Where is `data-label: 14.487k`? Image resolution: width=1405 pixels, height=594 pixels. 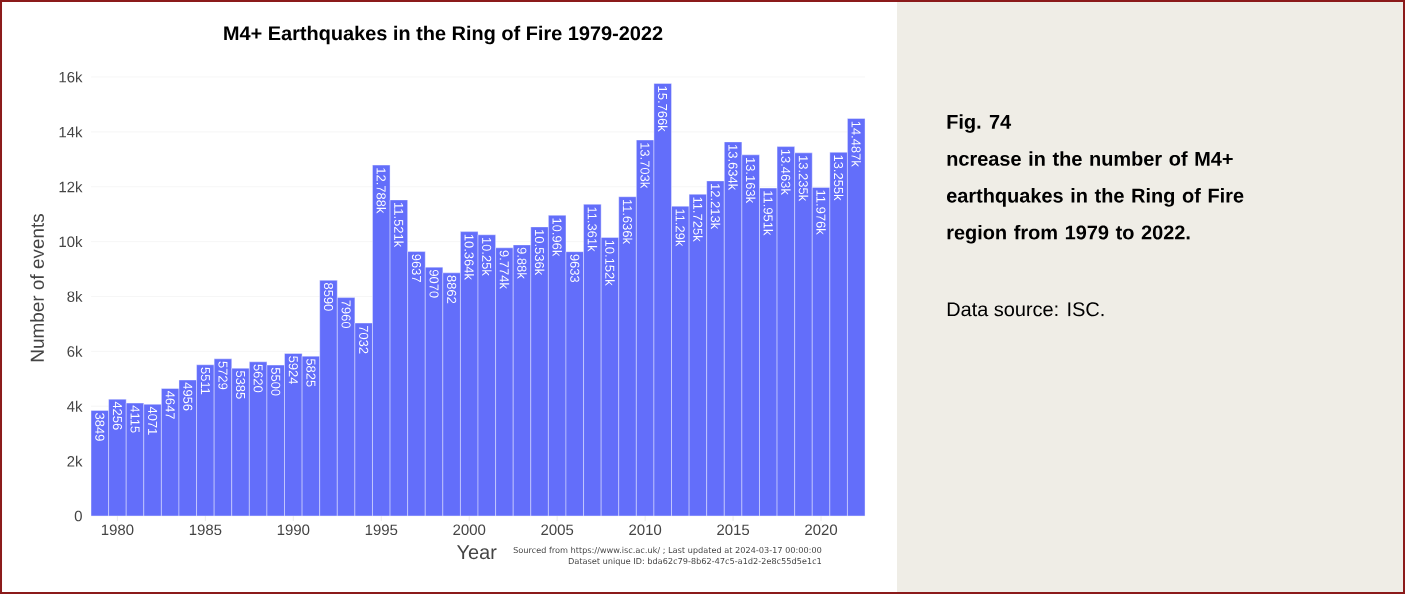 data-label: 14.487k is located at coordinates (856, 144).